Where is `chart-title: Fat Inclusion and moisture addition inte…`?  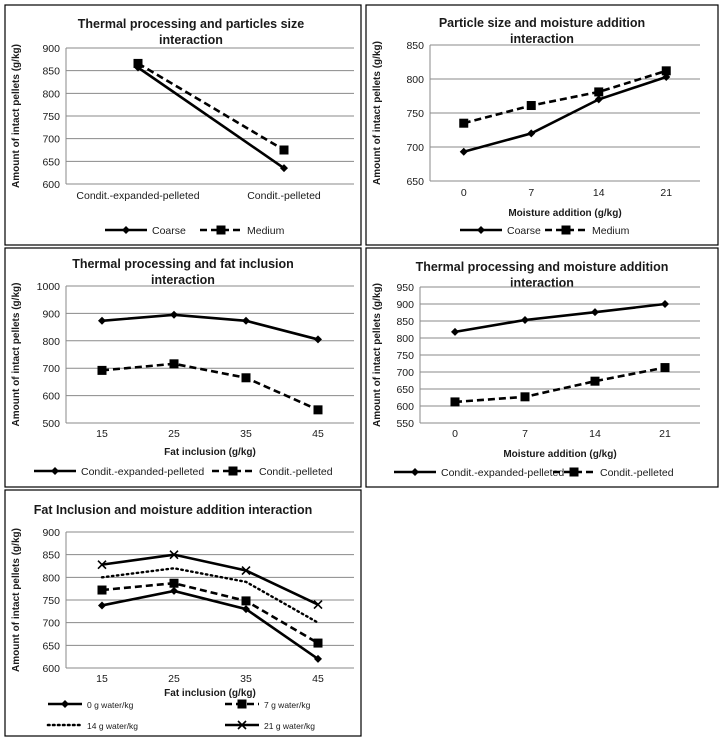 chart-title: Fat Inclusion and moisture addition inte… is located at coordinates (173, 510).